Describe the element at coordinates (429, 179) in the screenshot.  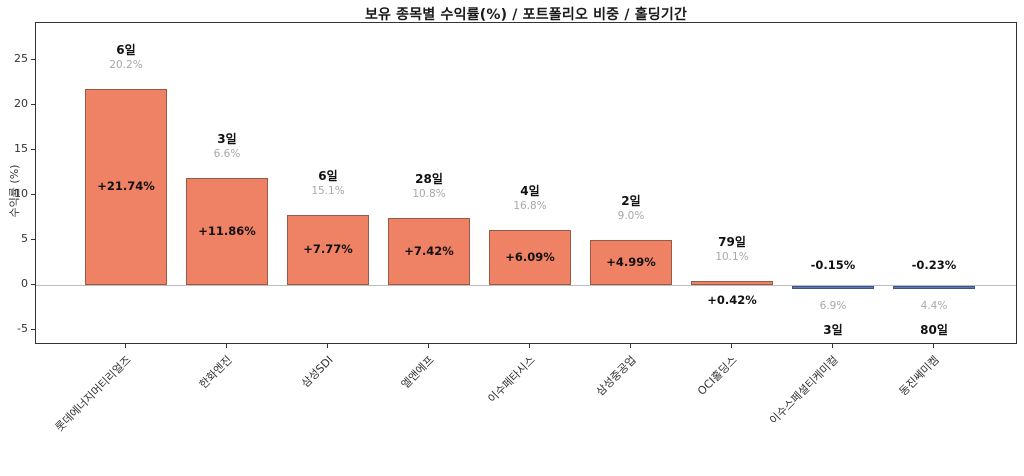
I see `holding-days-label: 28일` at that location.